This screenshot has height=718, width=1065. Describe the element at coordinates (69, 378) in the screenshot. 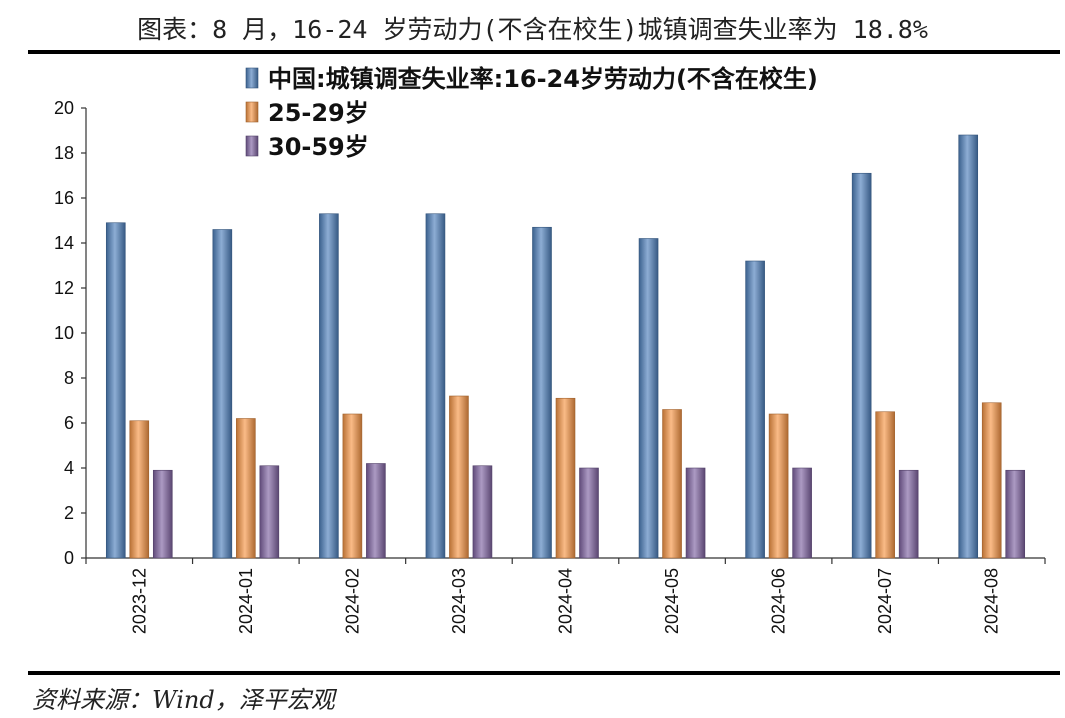

I see `y-tick-label: 8` at that location.